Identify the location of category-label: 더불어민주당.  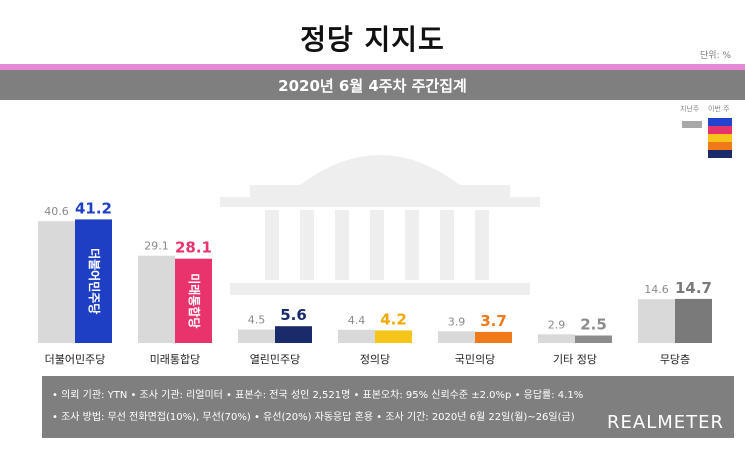
(75, 359).